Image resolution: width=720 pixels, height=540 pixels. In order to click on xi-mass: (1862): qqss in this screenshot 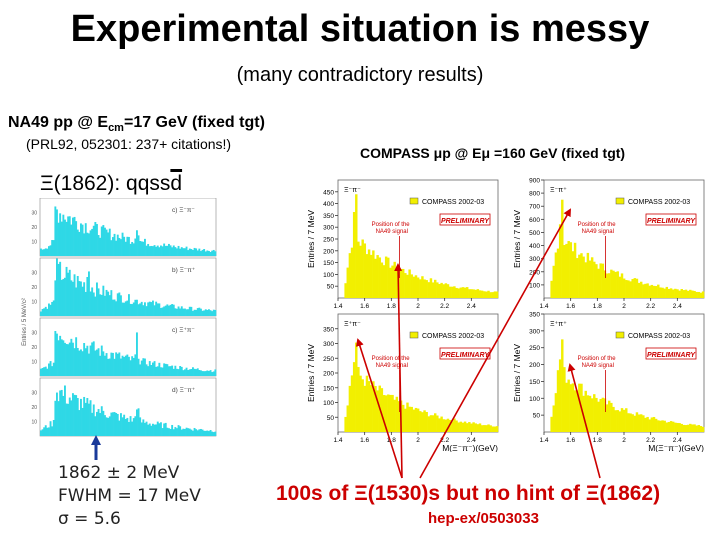, I will do `click(112, 183)`.